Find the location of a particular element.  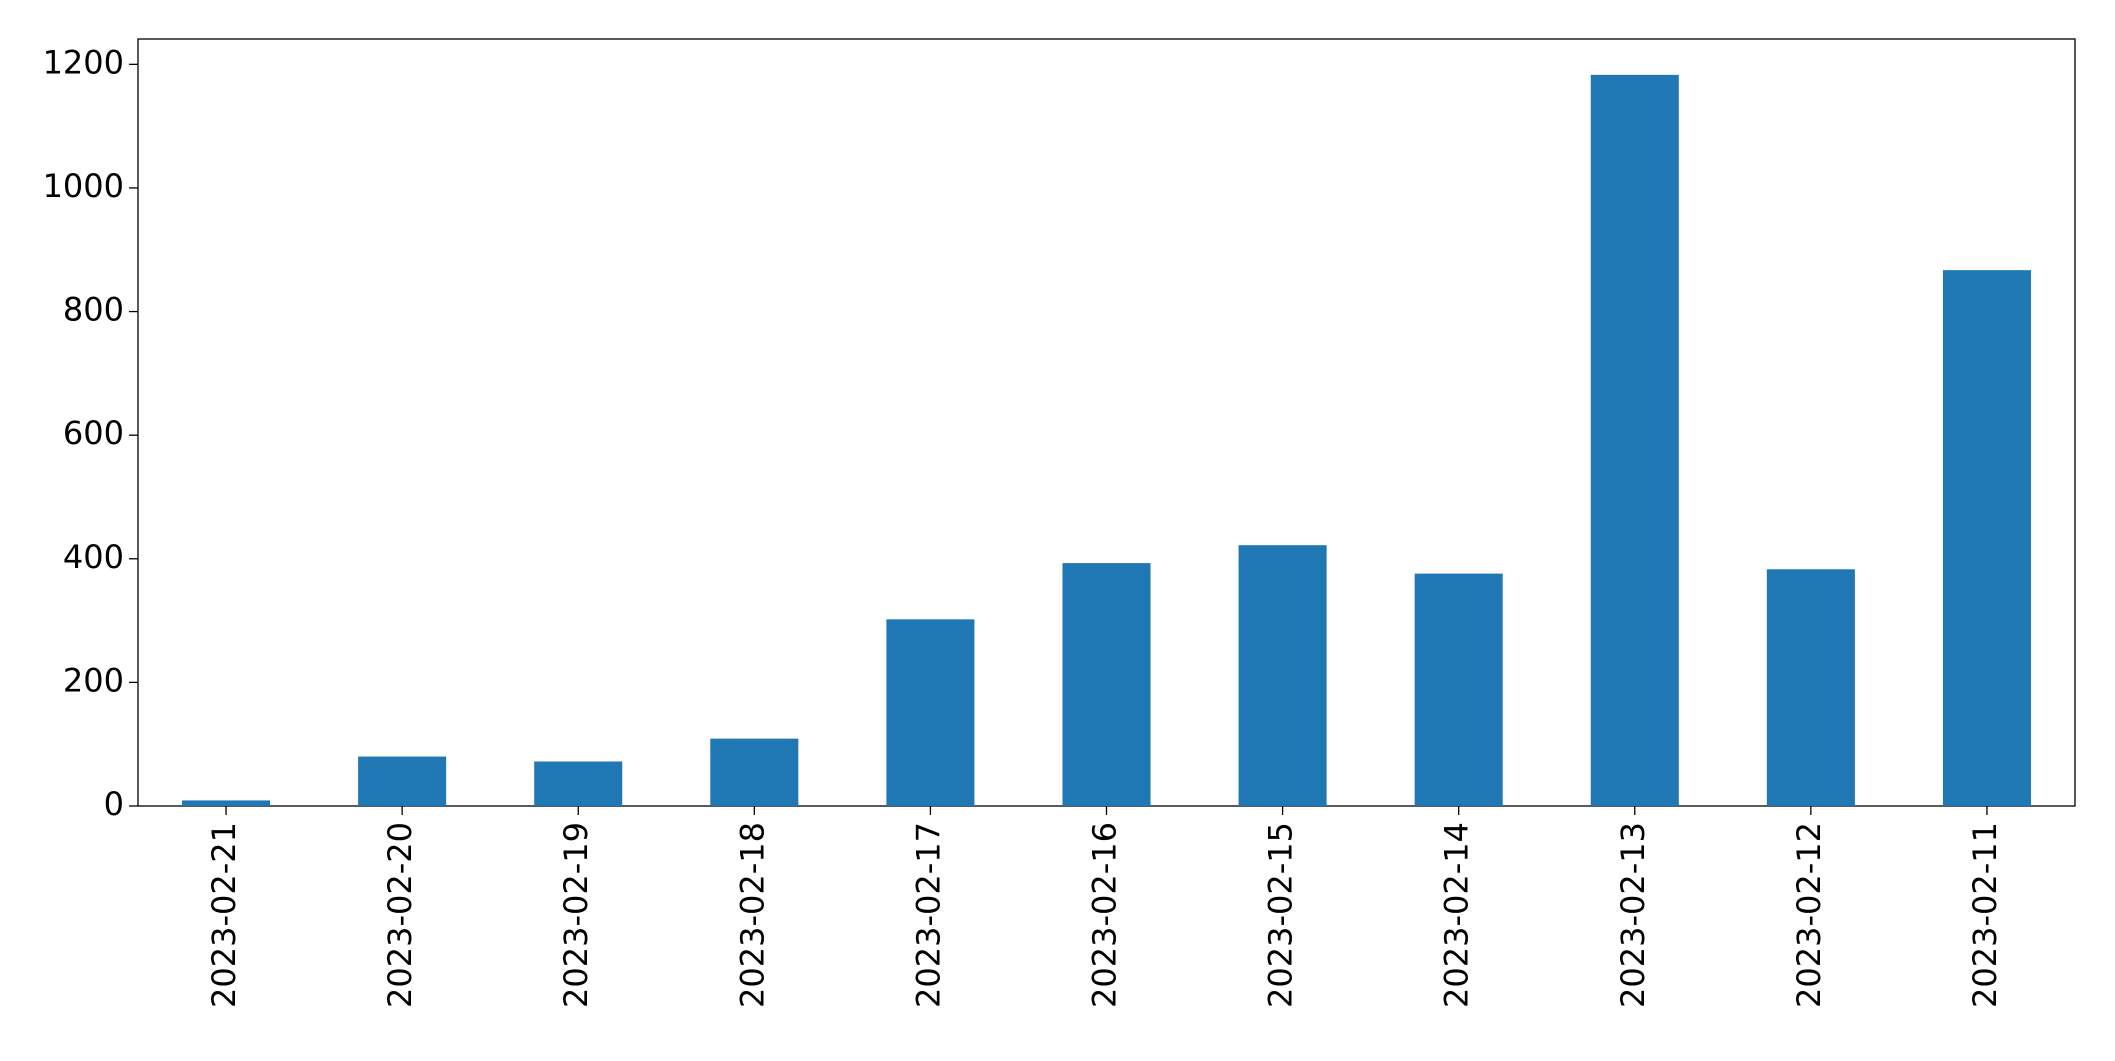

x-tick-label: 2023-02-16 is located at coordinates (1105, 915).